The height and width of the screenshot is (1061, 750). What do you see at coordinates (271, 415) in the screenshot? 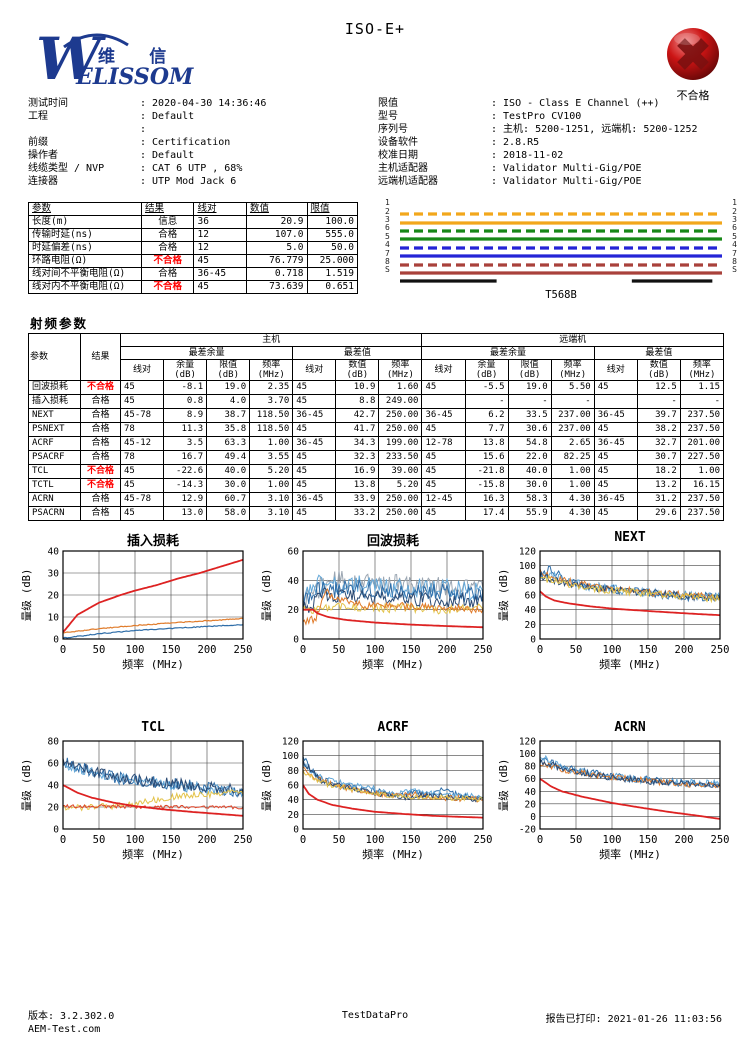
I see `rf-cell: 118.50` at bounding box center [271, 415].